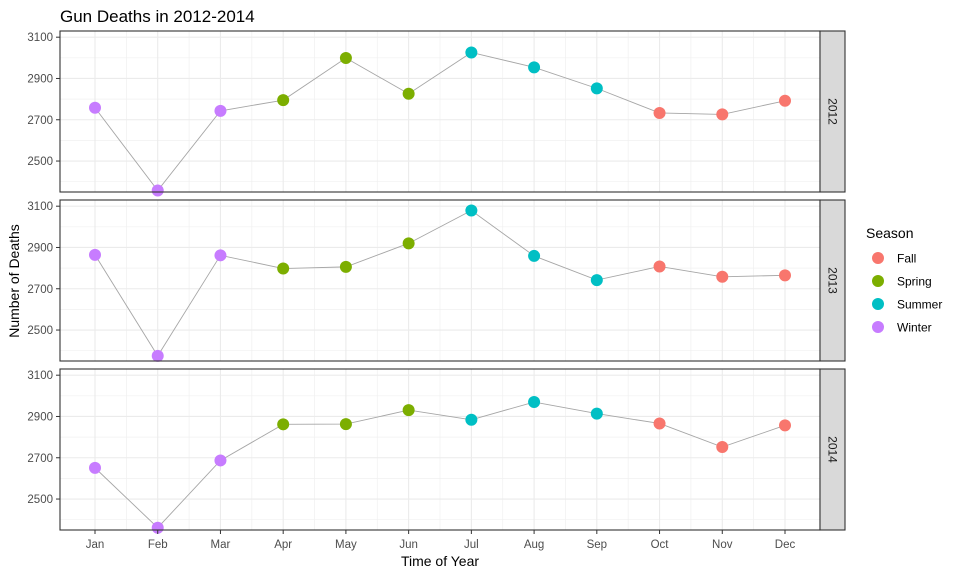 The height and width of the screenshot is (576, 960). What do you see at coordinates (878, 327) in the screenshot?
I see `legend-key-winter` at bounding box center [878, 327].